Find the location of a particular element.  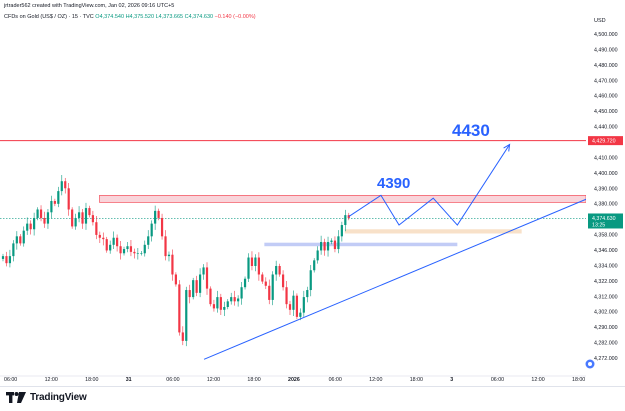

red-line-price-tag is located at coordinates (605, 141).